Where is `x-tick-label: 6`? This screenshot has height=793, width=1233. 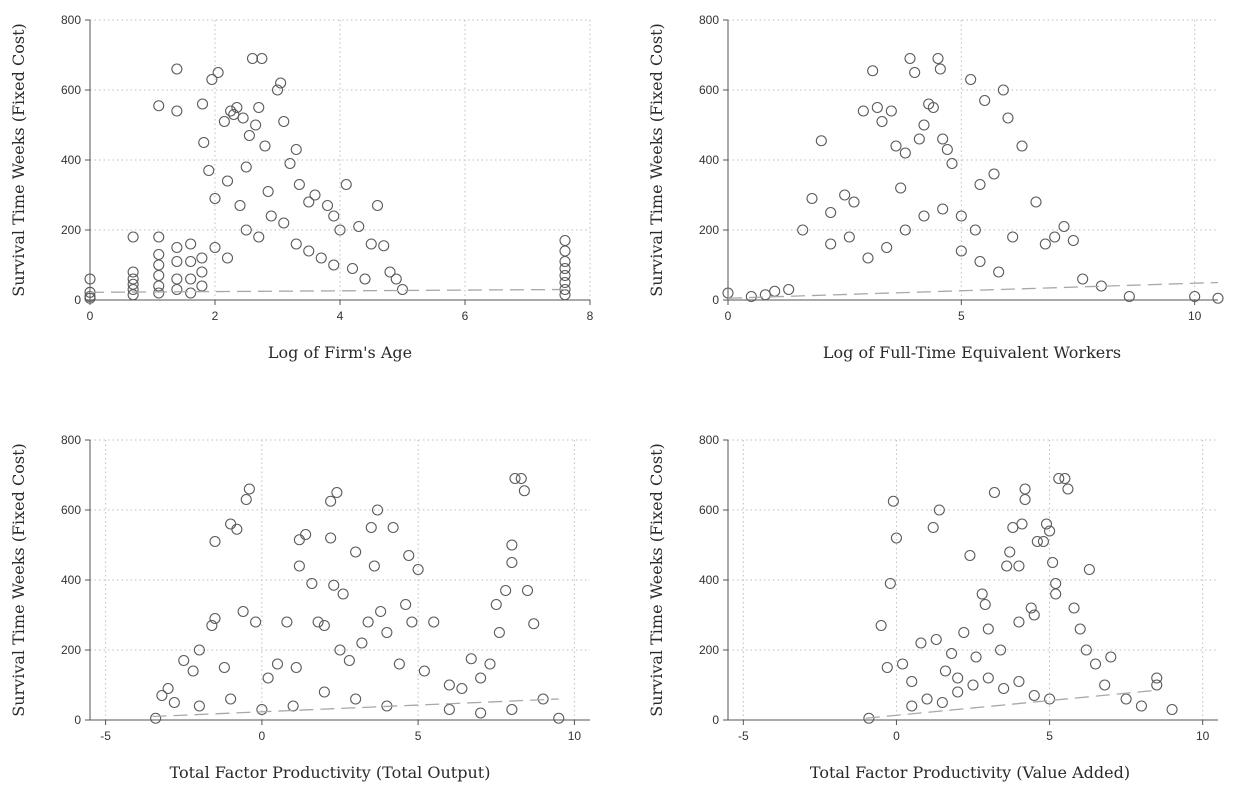
x-tick-label: 6 is located at coordinates (465, 316).